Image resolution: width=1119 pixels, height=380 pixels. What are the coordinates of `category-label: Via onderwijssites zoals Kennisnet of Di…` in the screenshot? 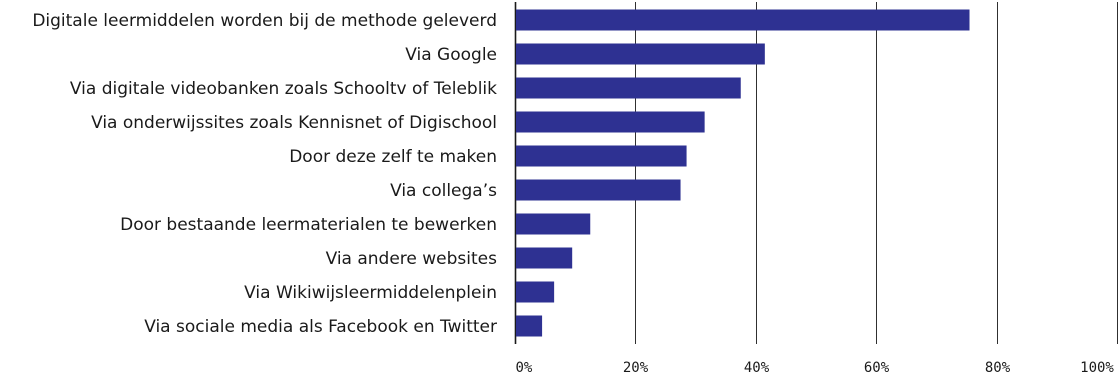 It's located at (294, 123).